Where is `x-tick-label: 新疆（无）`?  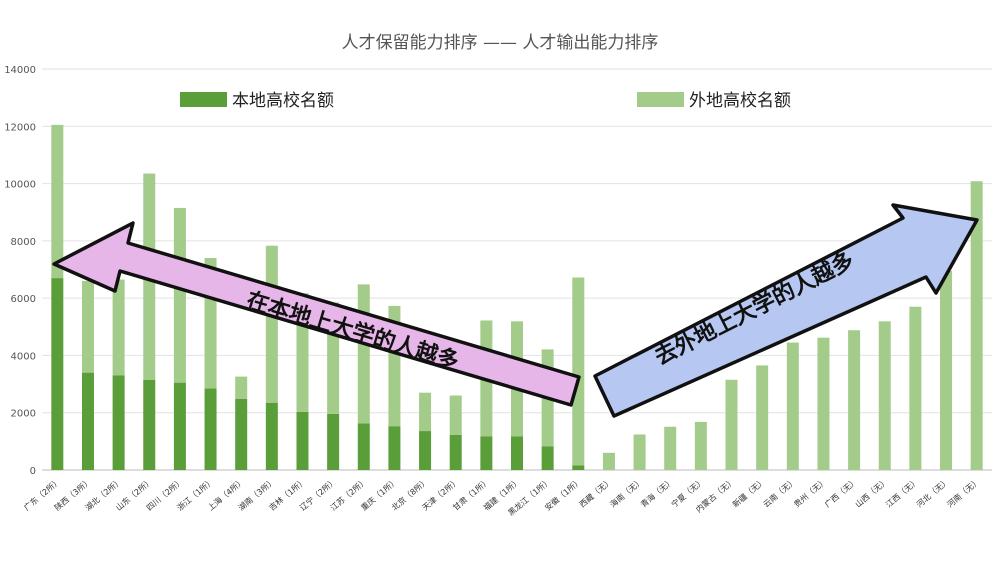 x-tick-label: 新疆（无） is located at coordinates (748, 492).